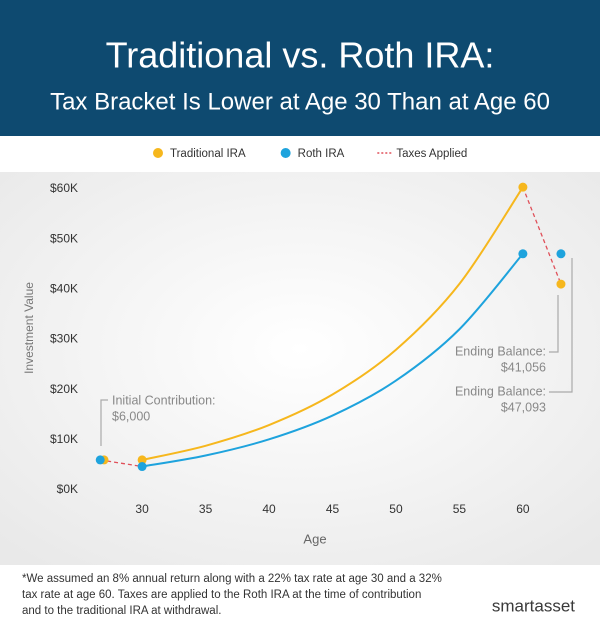  What do you see at coordinates (460, 509) in the screenshot?
I see `x-tick-label: 55` at bounding box center [460, 509].